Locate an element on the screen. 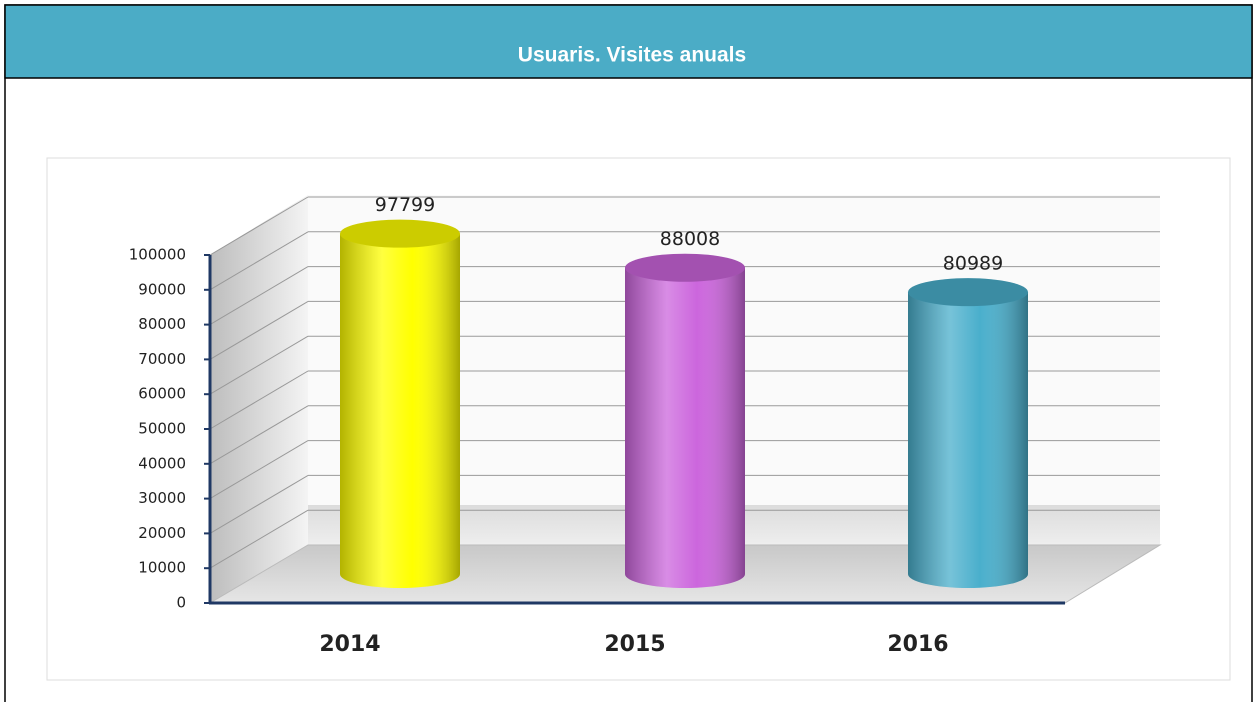  value-label: 97799 is located at coordinates (405, 205).